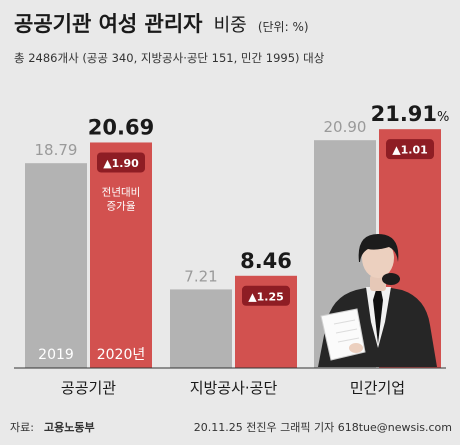  I want to click on change-note-line-2: 증가율, so click(121, 206).